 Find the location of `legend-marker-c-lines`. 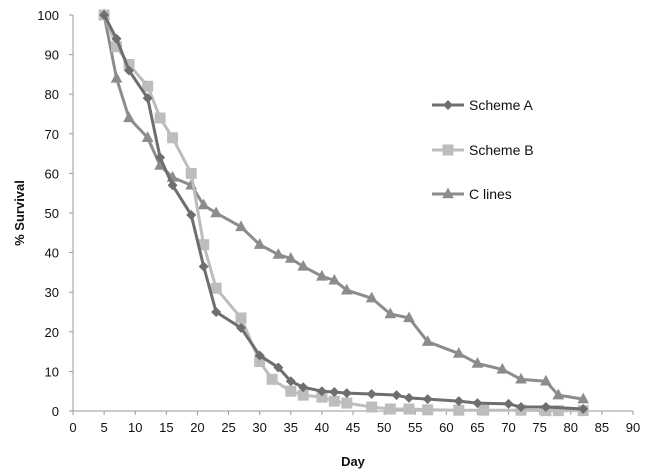

legend-marker-c-lines is located at coordinates (448, 193).